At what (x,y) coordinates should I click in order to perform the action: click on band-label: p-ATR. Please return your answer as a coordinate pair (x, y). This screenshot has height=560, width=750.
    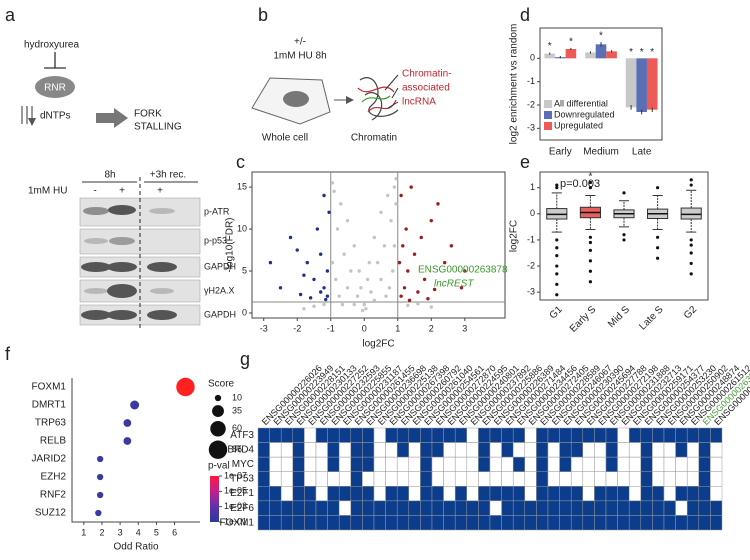
    Looking at the image, I should click on (217, 211).